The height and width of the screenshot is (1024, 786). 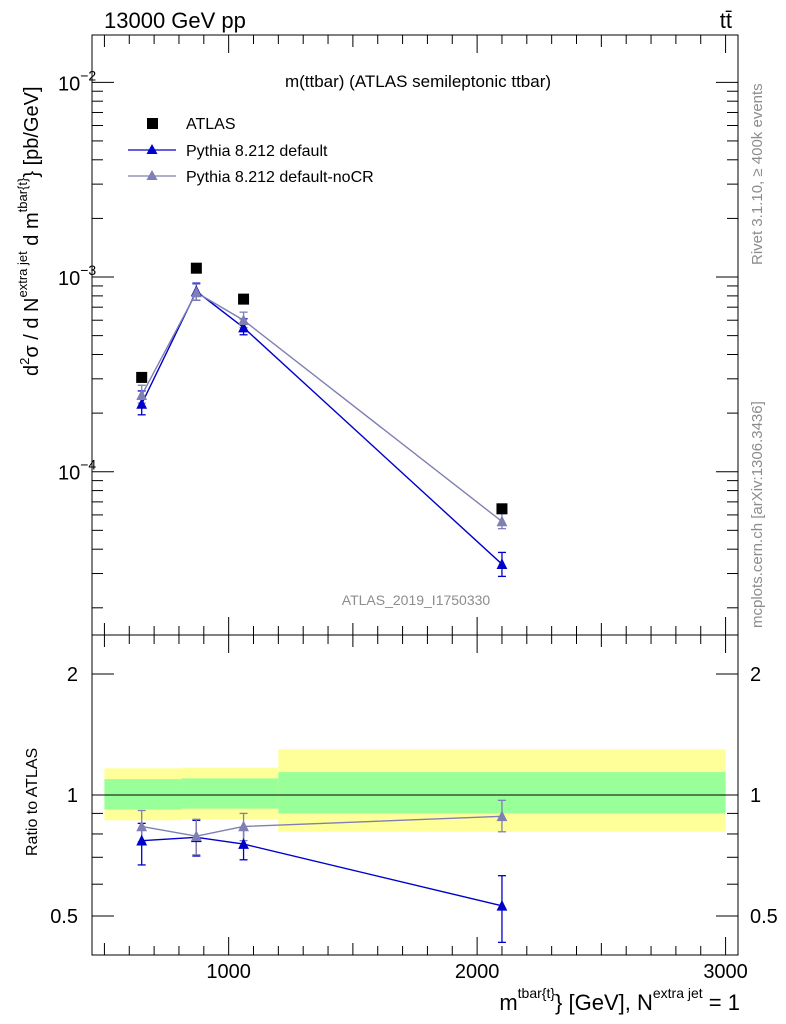 I want to click on legend-nocr-label: Pythia 8.212 default-noCR, so click(x=280, y=177).